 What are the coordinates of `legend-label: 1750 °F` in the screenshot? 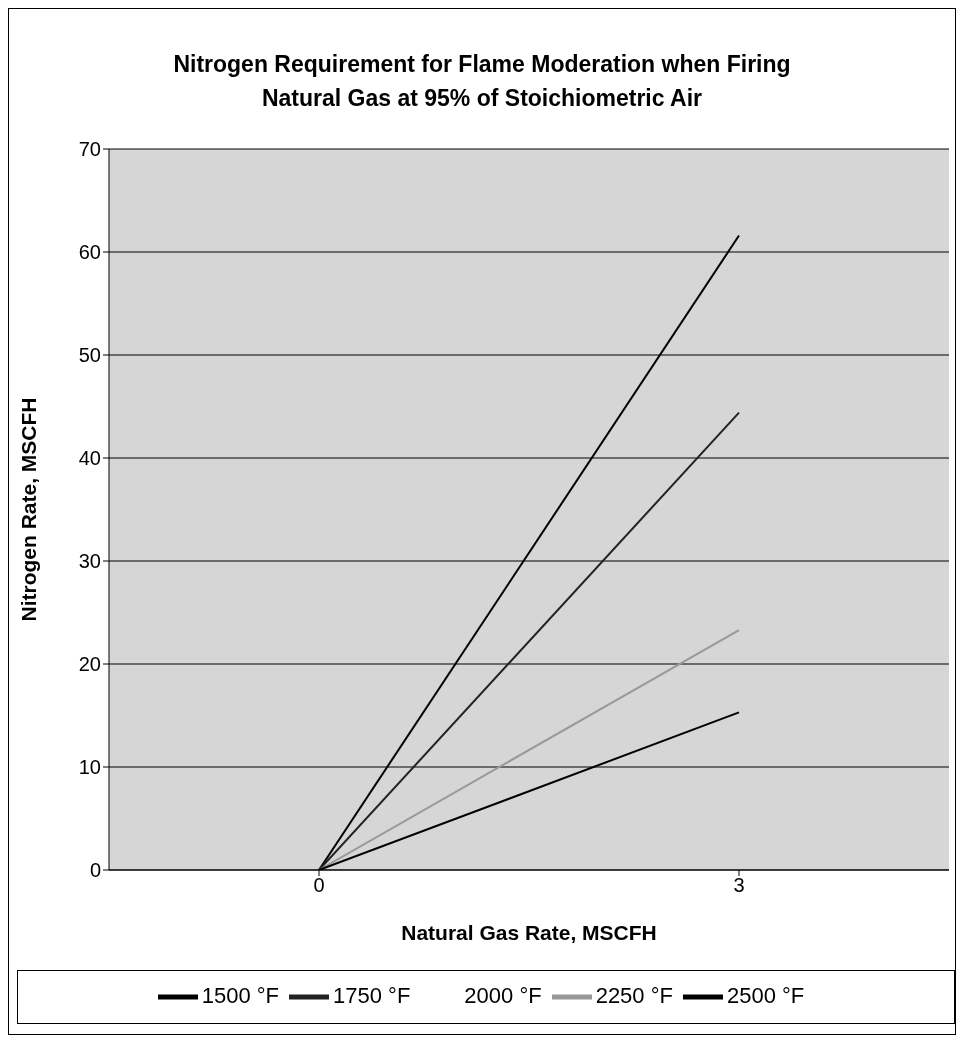 It's located at (372, 995).